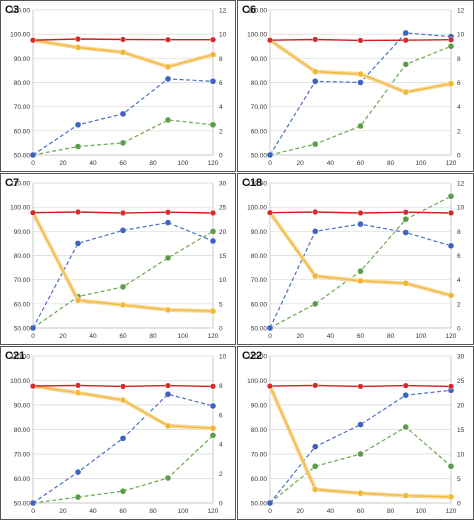  Describe the element at coordinates (22, 304) in the screenshot. I see `y-tick-label: 60.00` at that location.